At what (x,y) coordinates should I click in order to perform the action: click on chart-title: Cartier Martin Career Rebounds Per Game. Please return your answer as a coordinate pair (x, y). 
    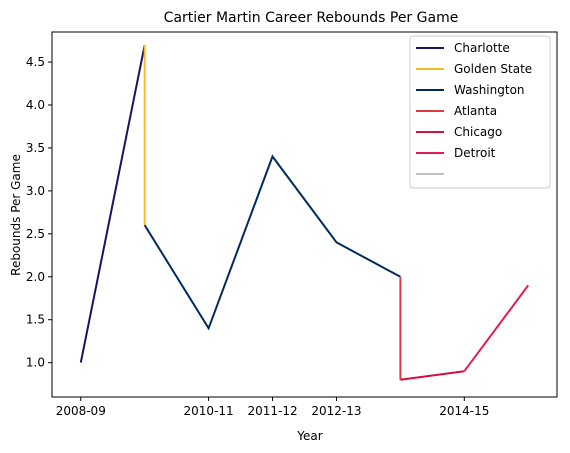
    Looking at the image, I should click on (311, 18).